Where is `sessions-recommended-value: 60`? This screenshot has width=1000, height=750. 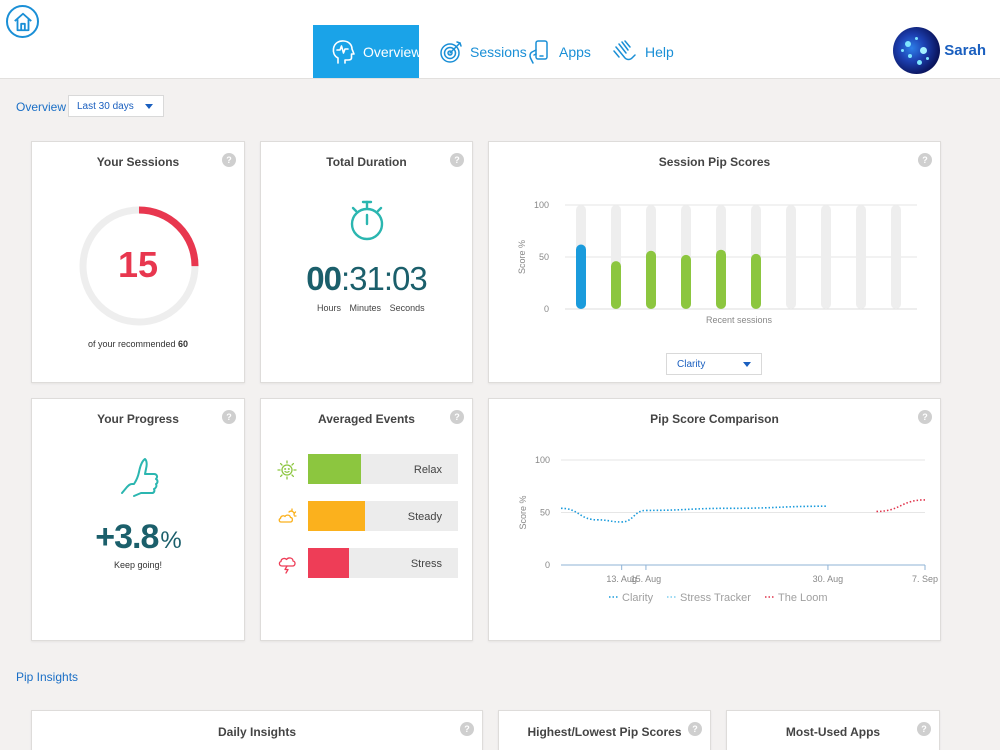
sessions-recommended-value: 60 is located at coordinates (183, 344).